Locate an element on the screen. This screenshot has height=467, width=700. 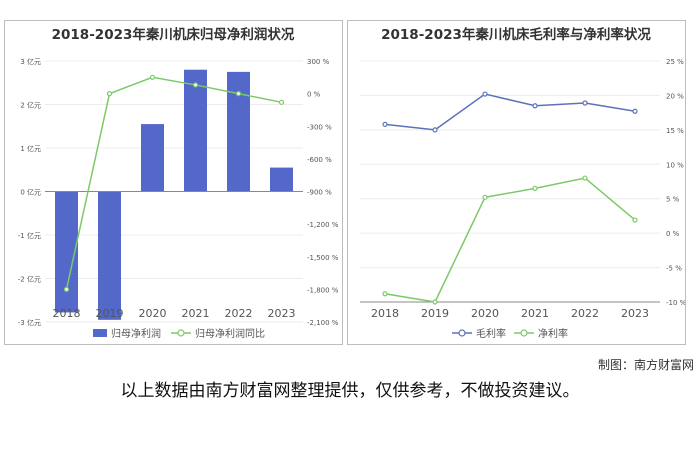
legend-label-net: 净利率 is located at coordinates (553, 333).